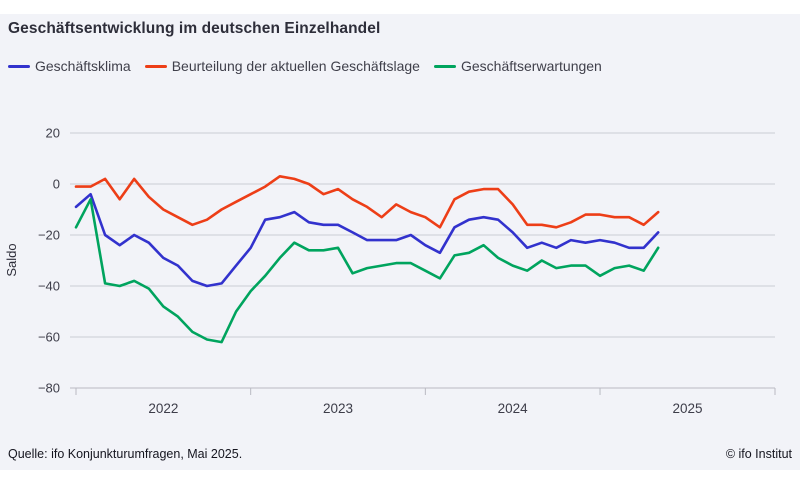 The width and height of the screenshot is (800, 484). I want to click on y-tick-label: −80, so click(49, 388).